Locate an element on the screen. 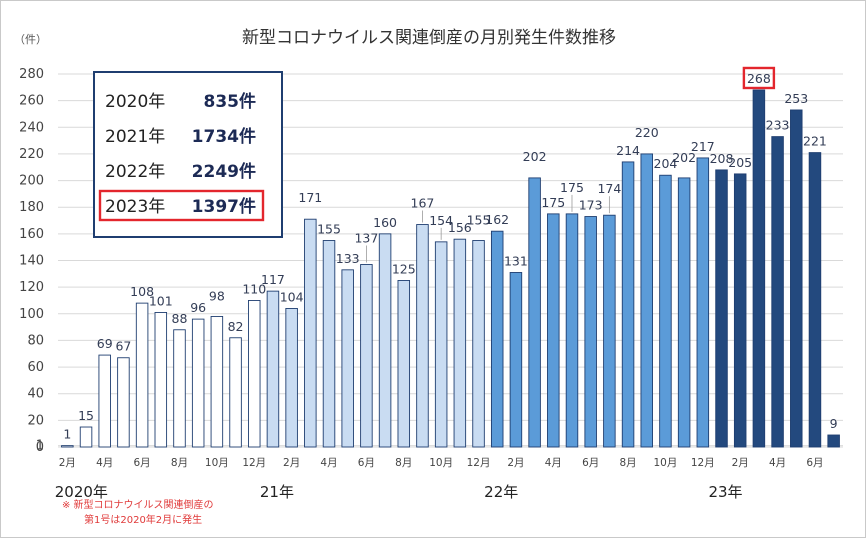 This screenshot has height=538, width=866. y-tick-label: 60 is located at coordinates (35, 367).